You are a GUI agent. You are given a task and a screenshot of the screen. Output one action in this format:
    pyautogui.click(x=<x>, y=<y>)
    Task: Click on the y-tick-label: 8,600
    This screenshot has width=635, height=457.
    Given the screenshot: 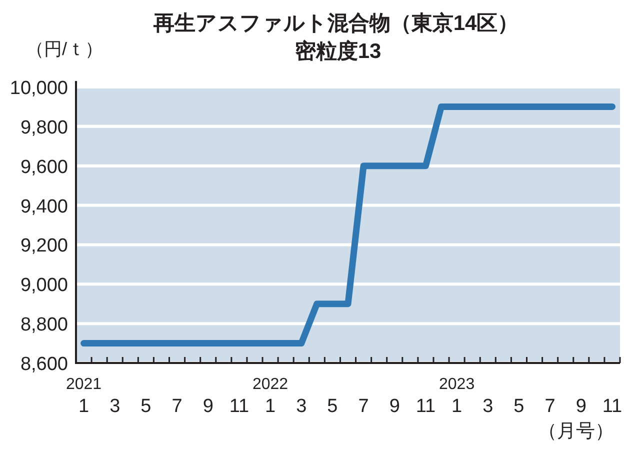 What is the action you would take?
    pyautogui.click(x=44, y=364)
    